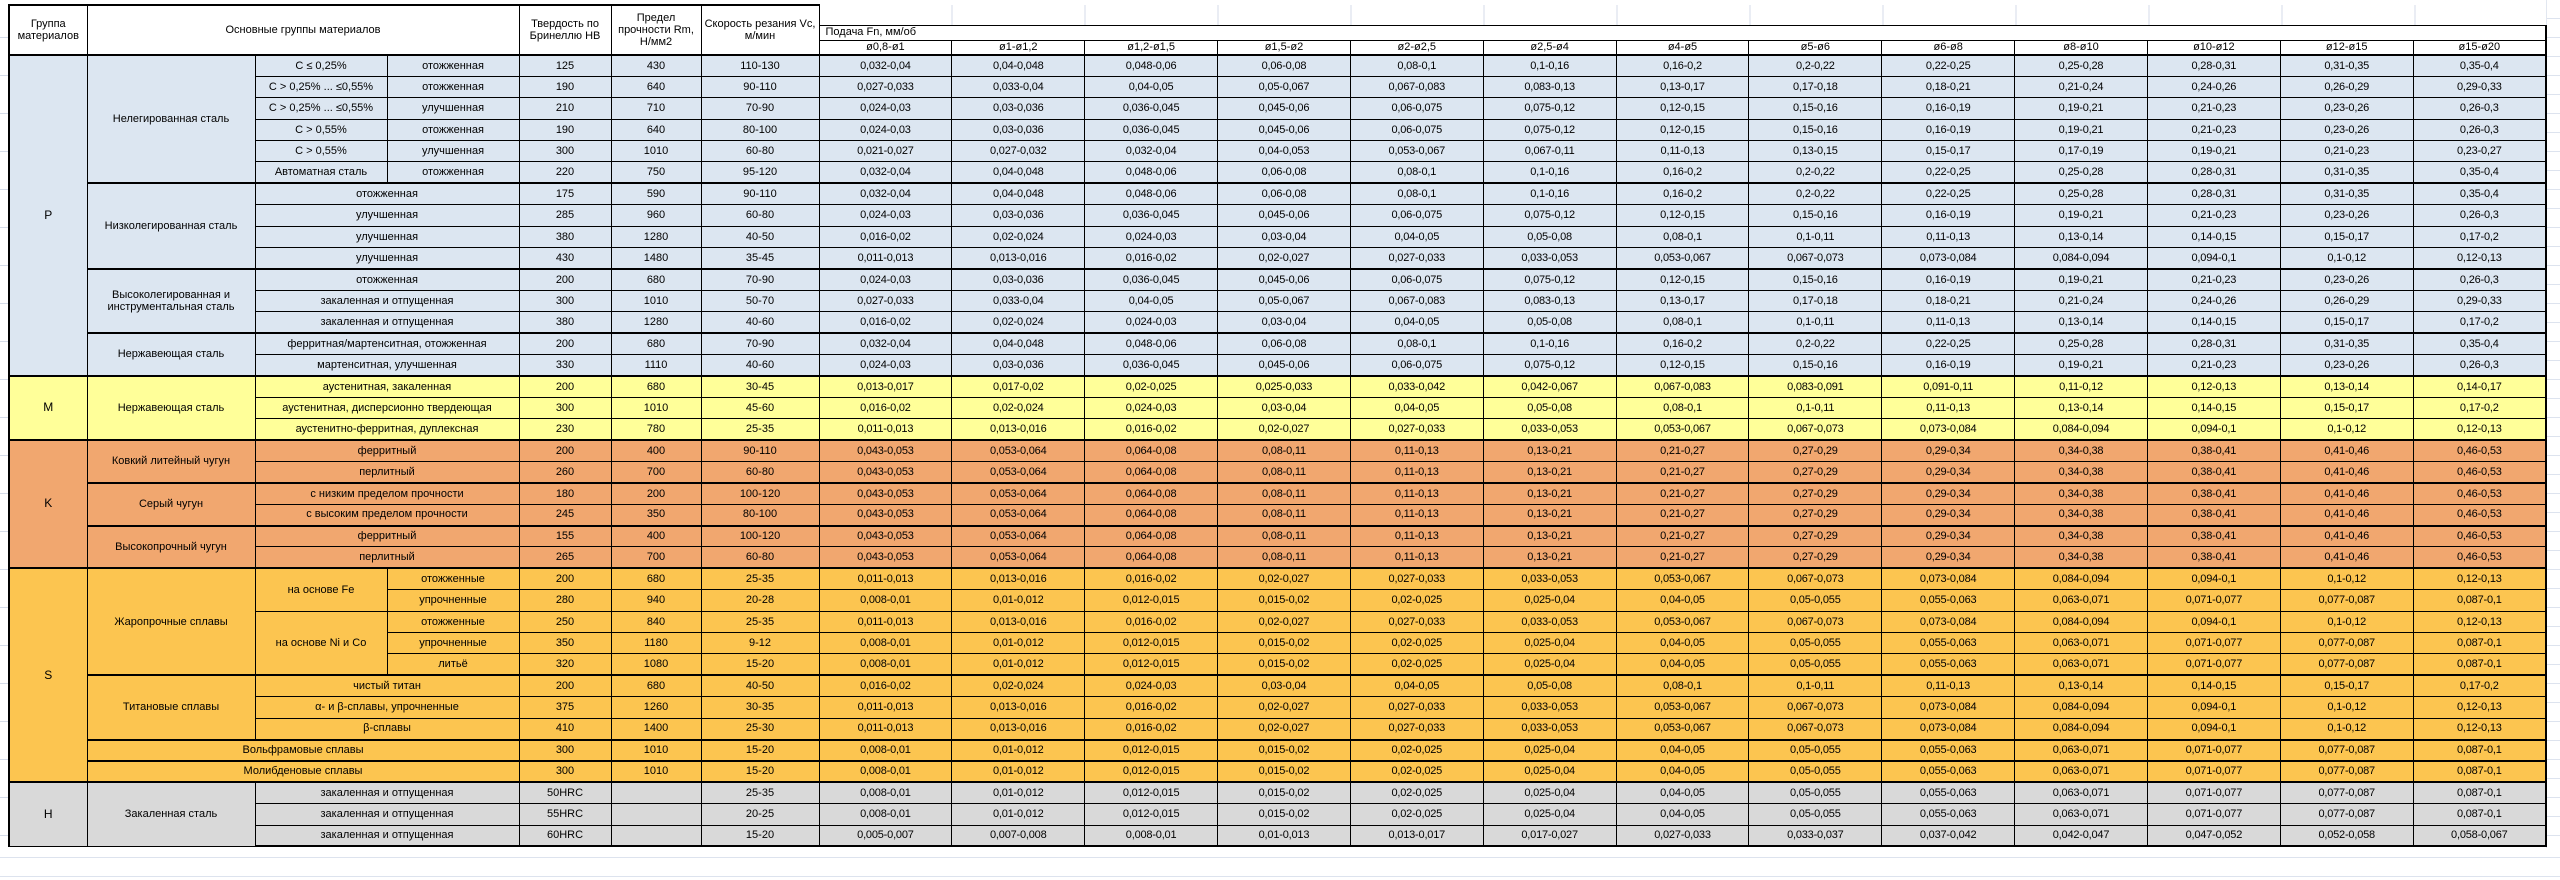 The height and width of the screenshot is (880, 2560). I want to click on cell-feed-value: 0,17-0,18, so click(1815, 87).